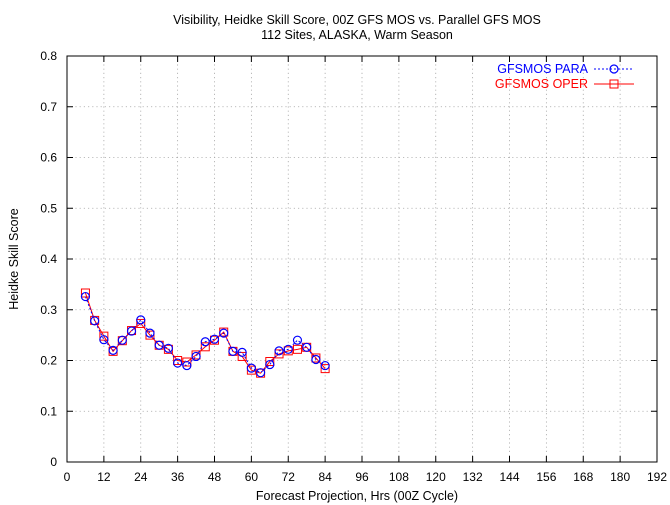 This screenshot has height=505, width=670. Describe the element at coordinates (48, 208) in the screenshot. I see `y-tick-label: 0.5` at that location.